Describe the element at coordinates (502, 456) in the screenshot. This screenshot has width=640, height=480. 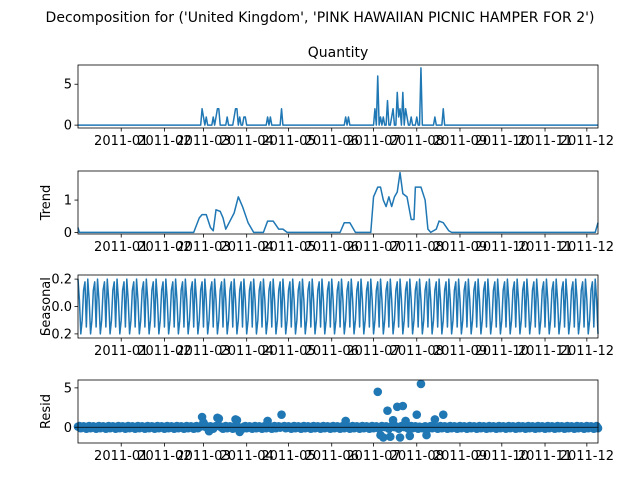
I see `resid-xtick-label: 2011-10` at that location.